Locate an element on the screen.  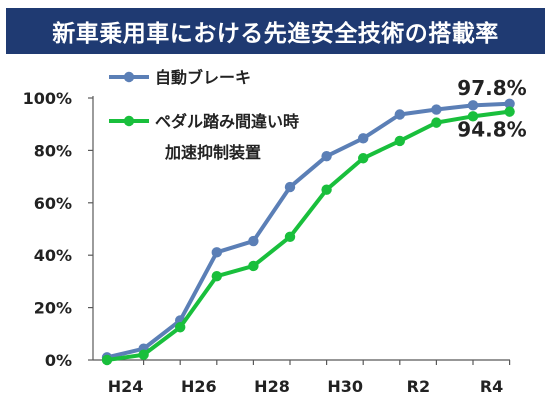
y-tick-label: 100% is located at coordinates (47, 98).